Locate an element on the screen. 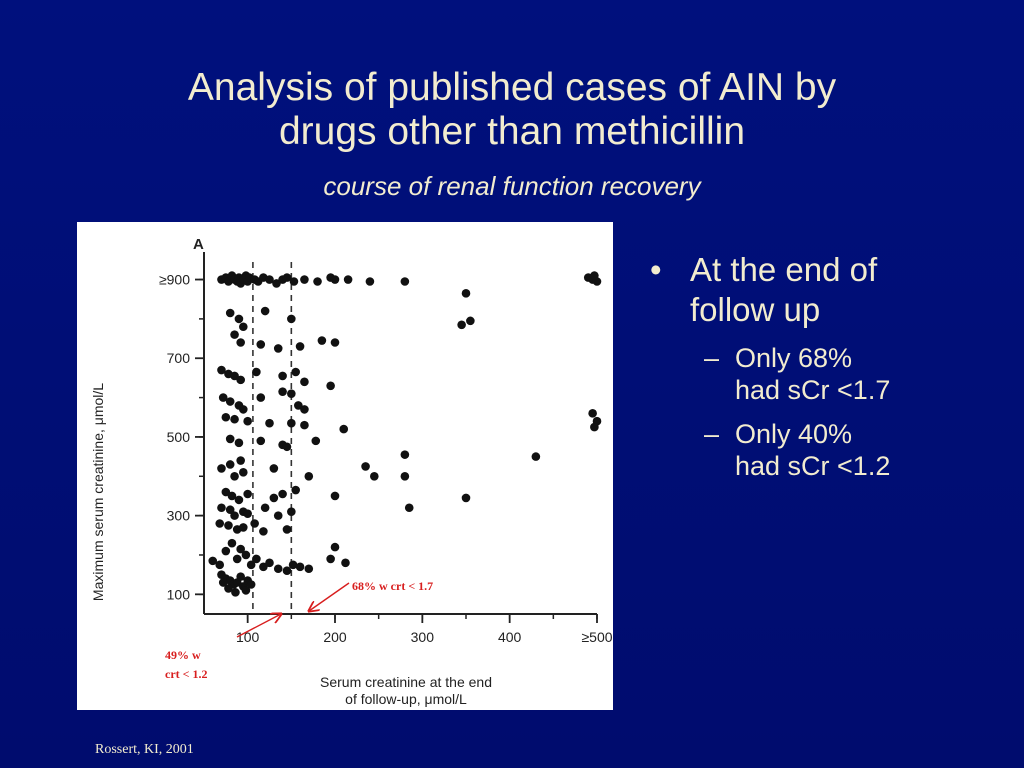  sub-bullet-1: – Only 68% had sCr <1.7 is located at coordinates (818, 374).